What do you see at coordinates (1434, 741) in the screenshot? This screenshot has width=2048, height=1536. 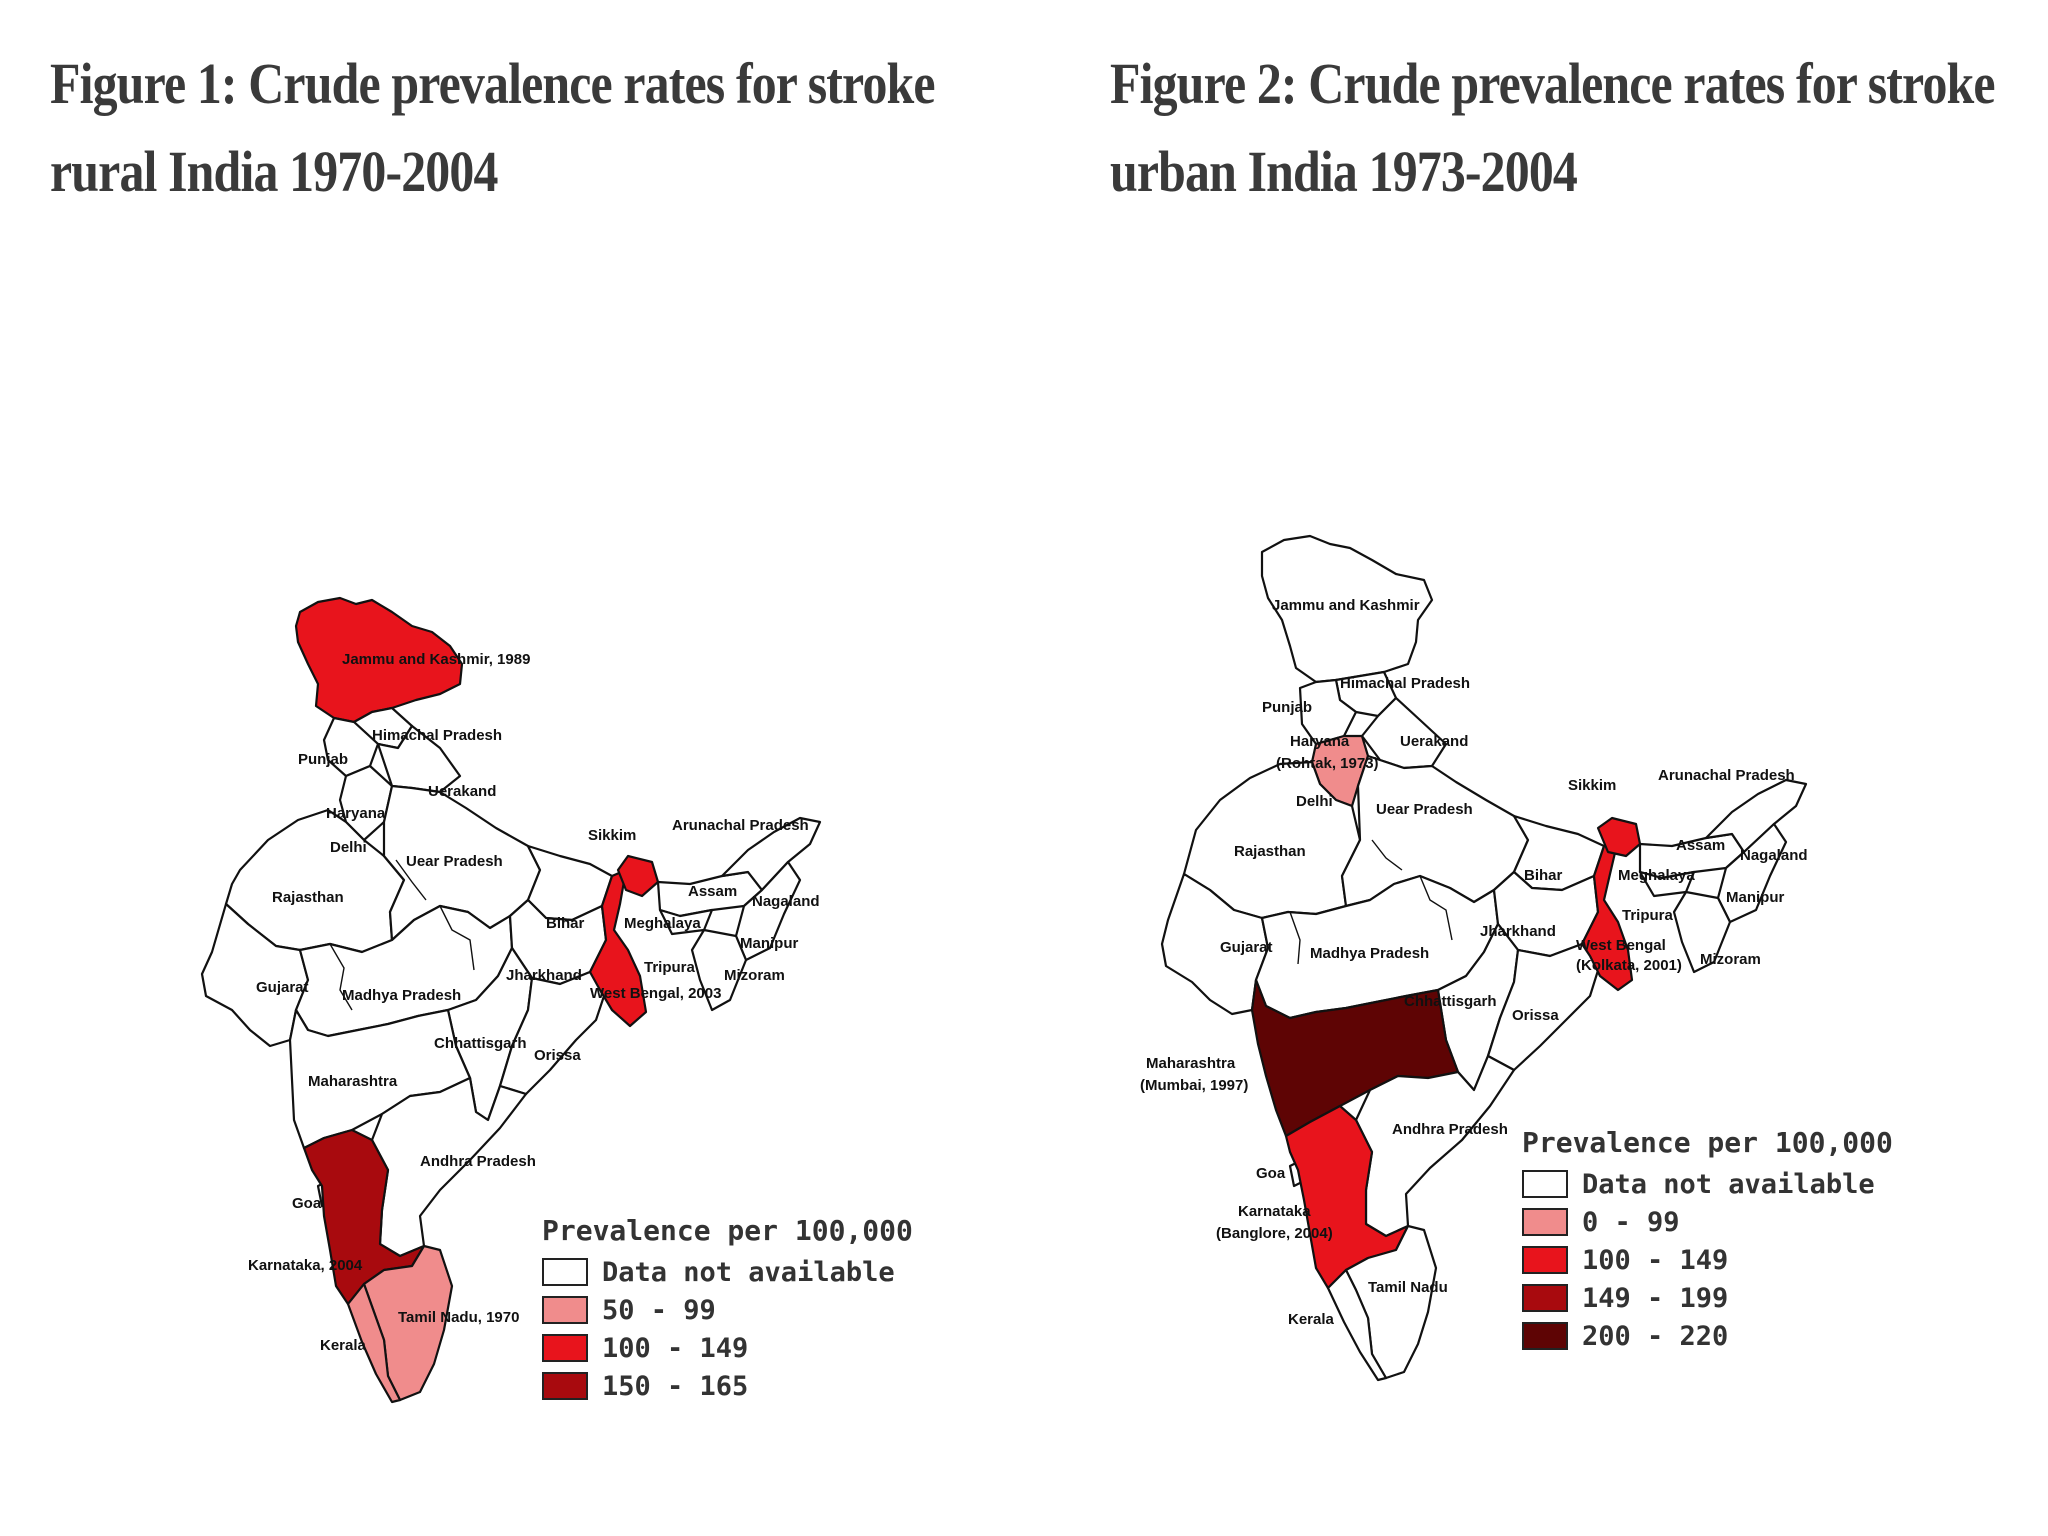 I see `map2-label-uk: Uerakand` at bounding box center [1434, 741].